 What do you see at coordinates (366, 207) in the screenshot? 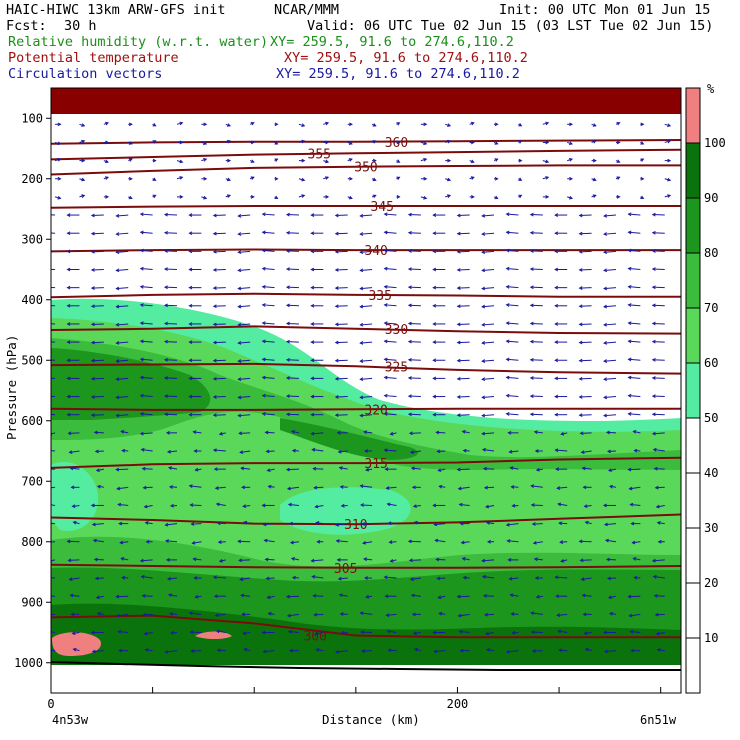
I see `theta-contour-line` at bounding box center [366, 207].